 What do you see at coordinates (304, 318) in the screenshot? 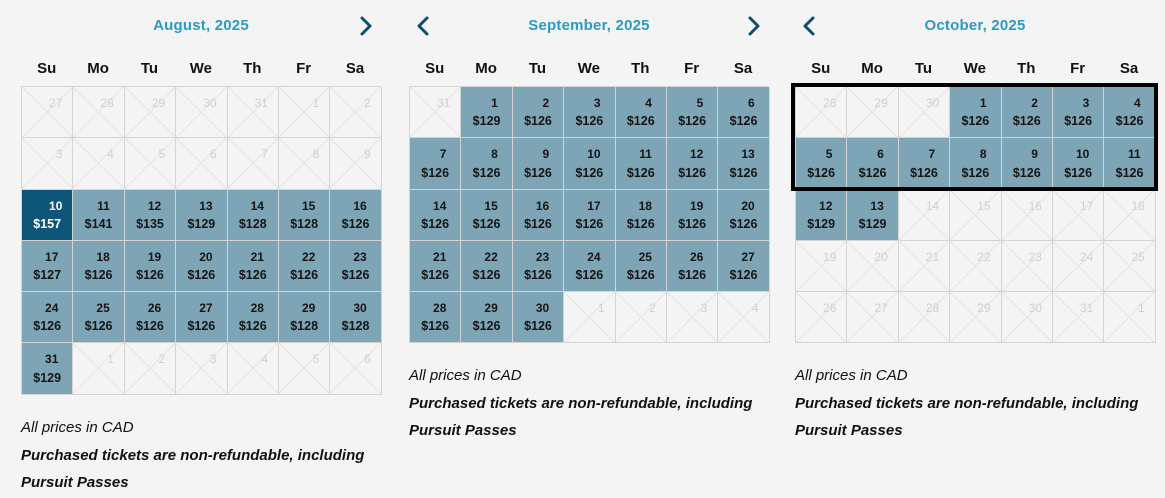
I see `day-cell: 29 $128` at bounding box center [304, 318].